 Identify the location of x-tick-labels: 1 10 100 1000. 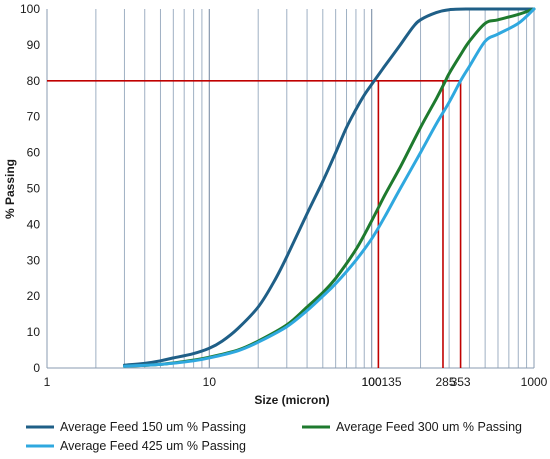
(296, 382).